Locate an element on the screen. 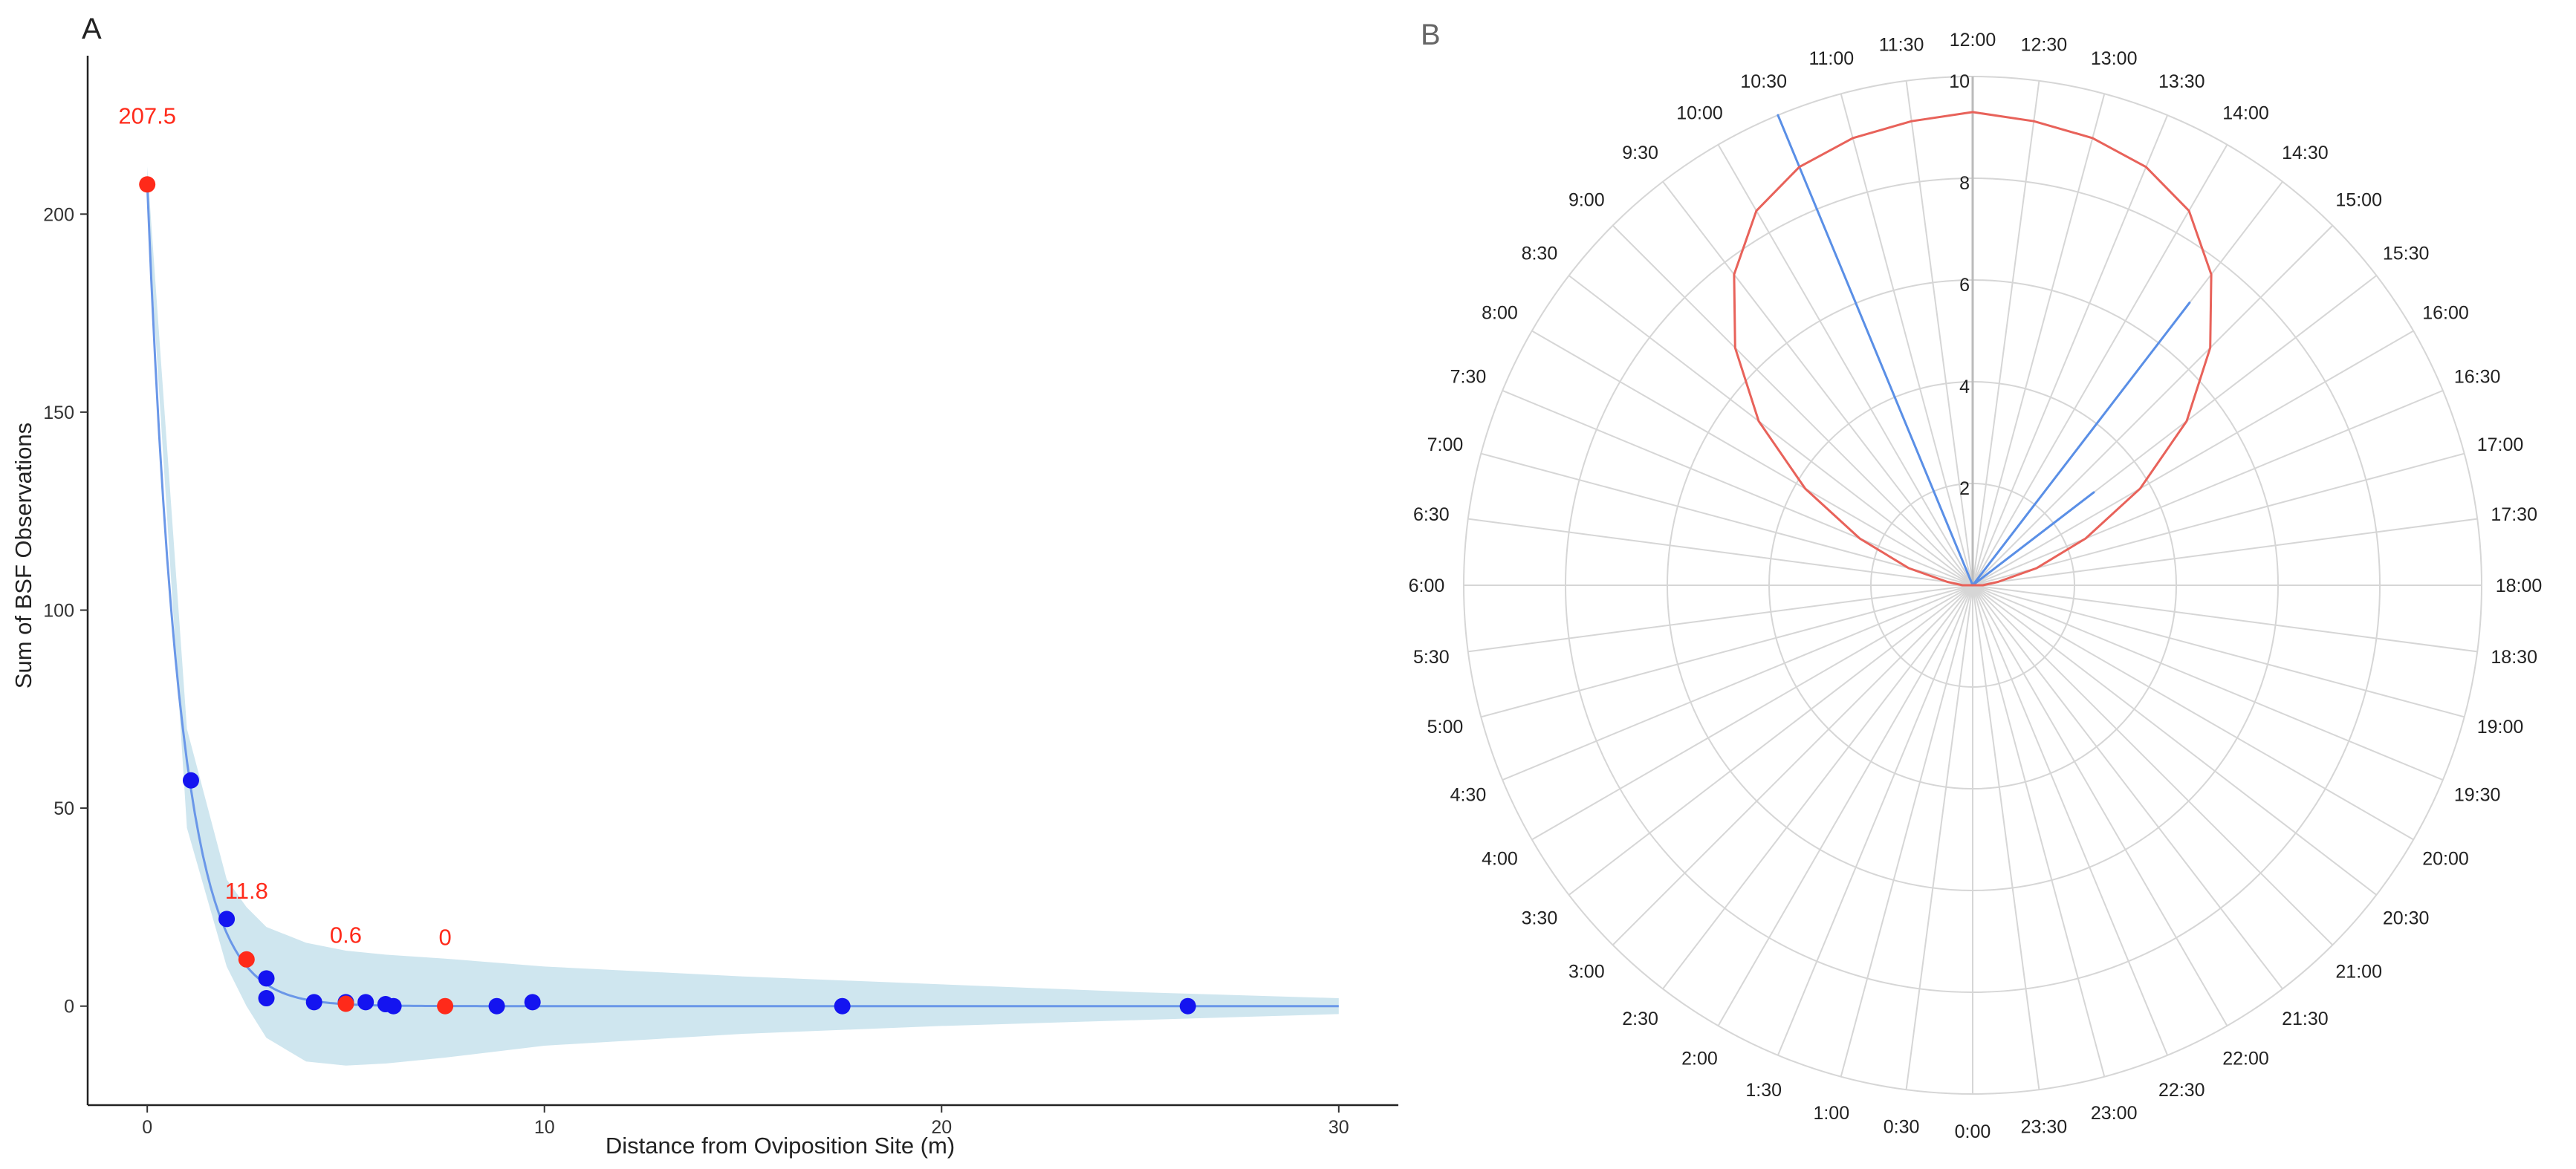  hour-label: 2:30 is located at coordinates (1640, 1019).